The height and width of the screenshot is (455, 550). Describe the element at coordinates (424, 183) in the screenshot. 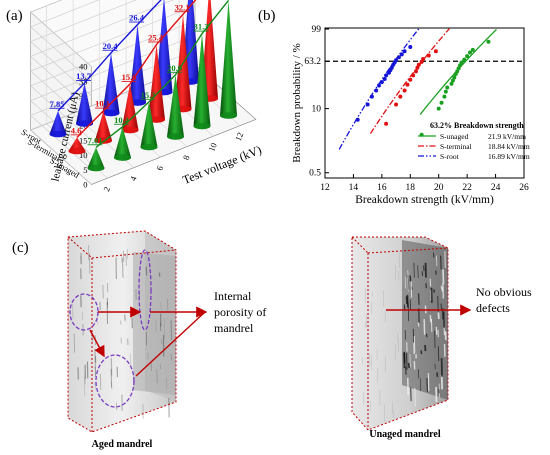

I see `b-x-ticks: 12 14 16 18 20 22 24 26` at that location.